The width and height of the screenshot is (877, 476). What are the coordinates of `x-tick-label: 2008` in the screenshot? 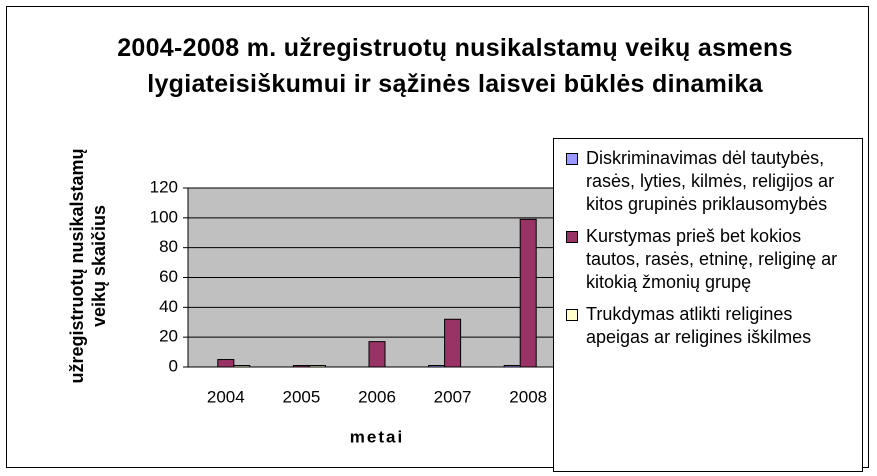 It's located at (528, 396).